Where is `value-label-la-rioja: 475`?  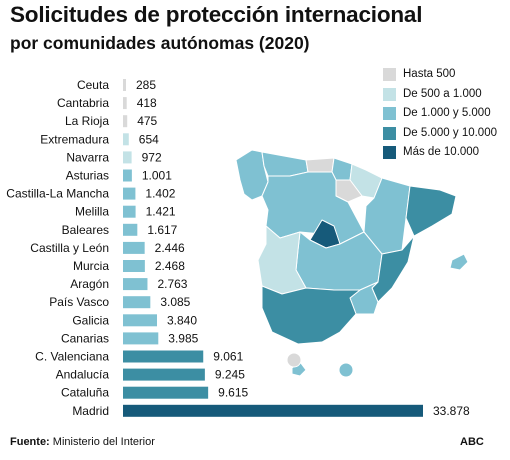 value-label-la-rioja: 475 is located at coordinates (147, 121).